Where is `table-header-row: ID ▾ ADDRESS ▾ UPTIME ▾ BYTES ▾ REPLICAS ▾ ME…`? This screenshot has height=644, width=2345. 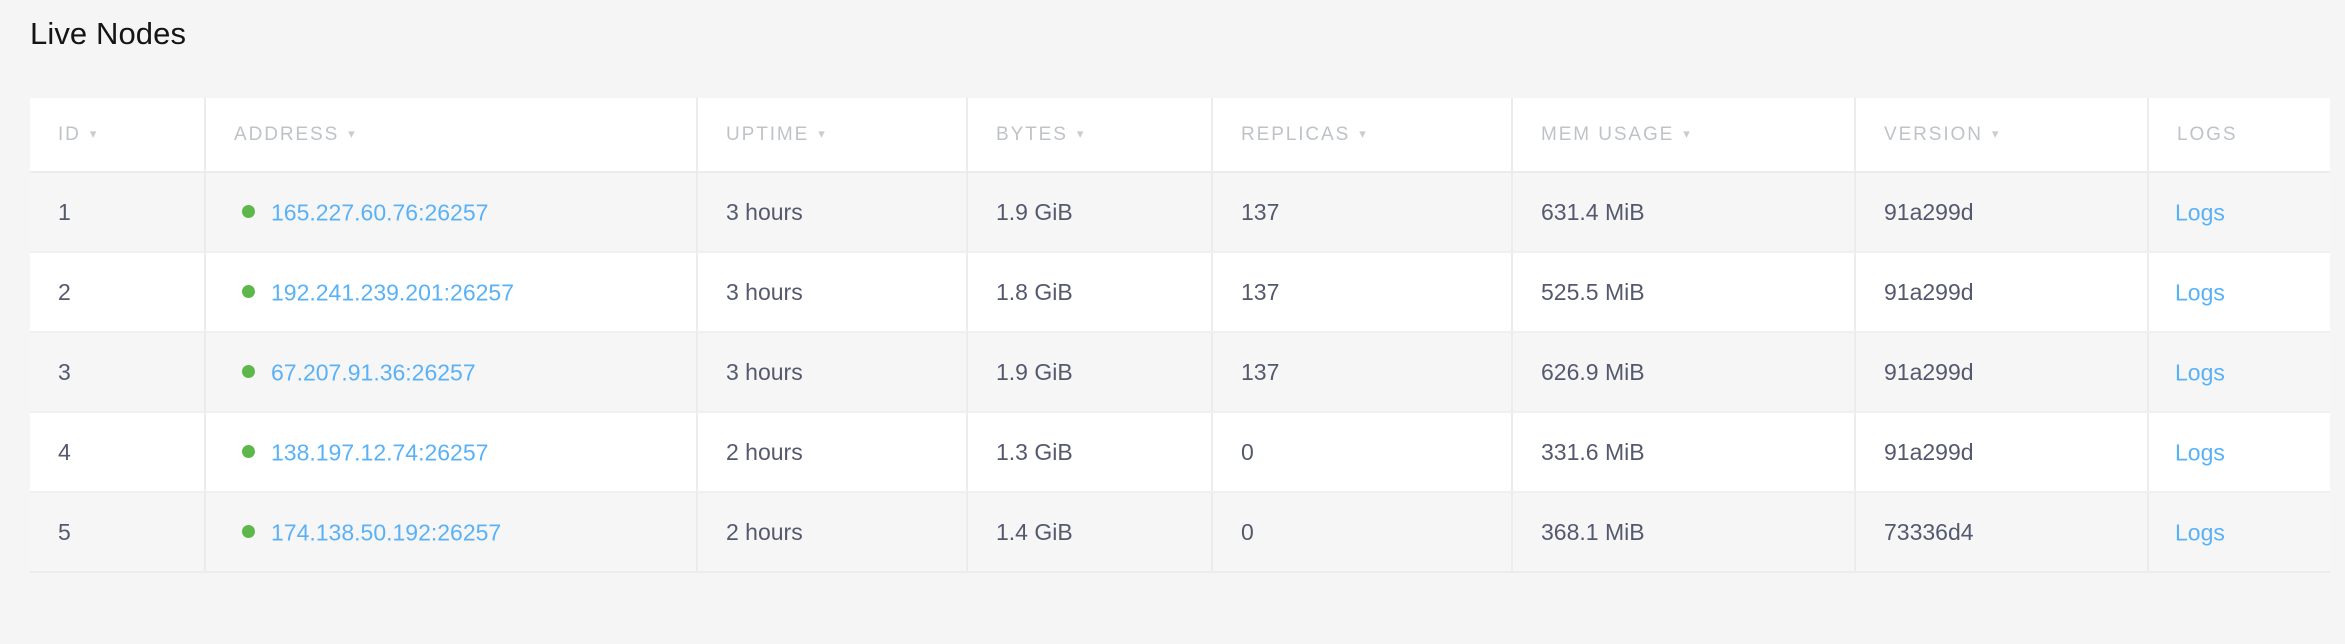 table-header-row: ID ▾ ADDRESS ▾ UPTIME ▾ BYTES ▾ REPLICAS ▾ ME… is located at coordinates (1180, 135).